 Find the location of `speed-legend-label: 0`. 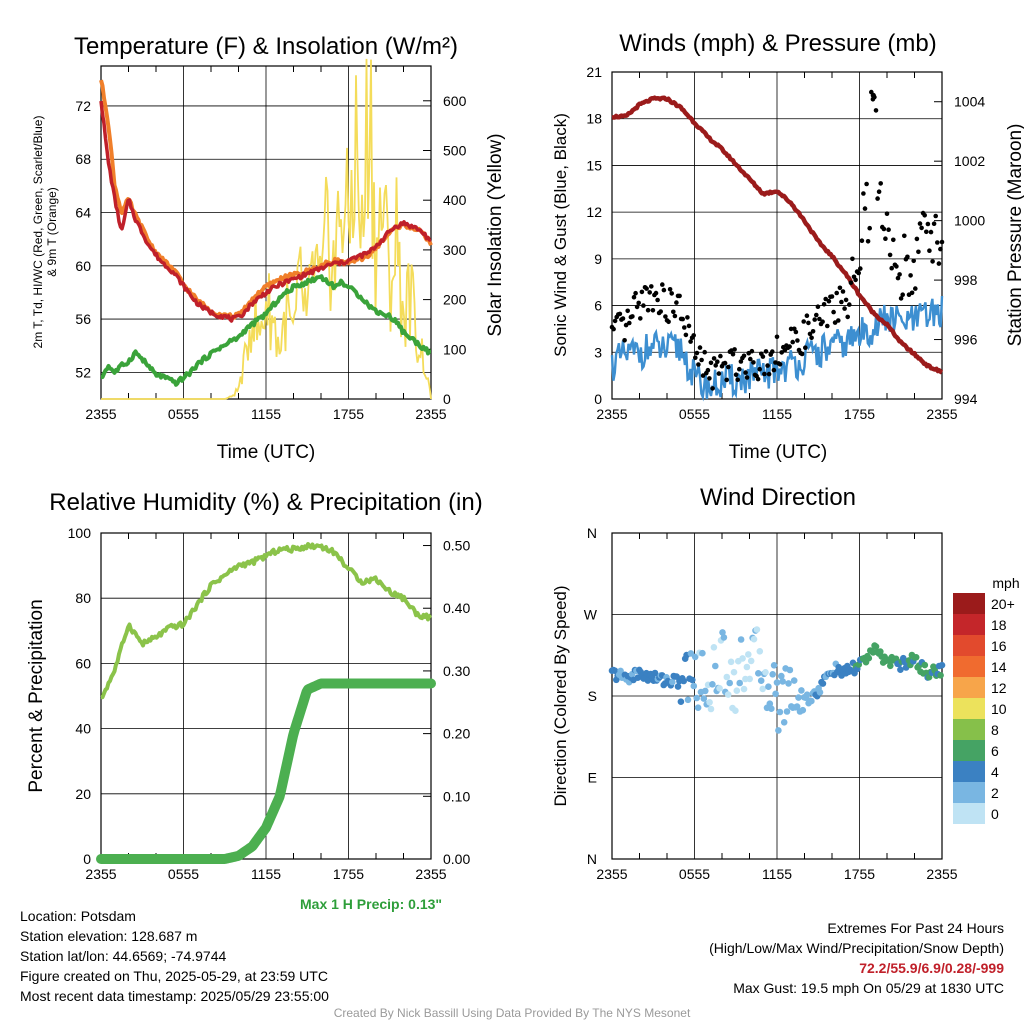

speed-legend-label: 0 is located at coordinates (995, 814).